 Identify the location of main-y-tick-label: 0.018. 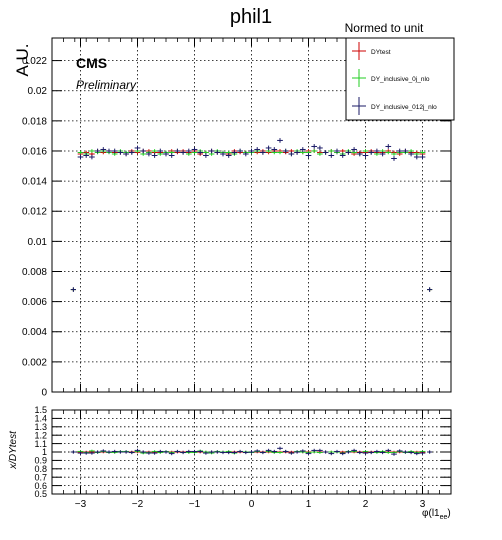
(34, 121).